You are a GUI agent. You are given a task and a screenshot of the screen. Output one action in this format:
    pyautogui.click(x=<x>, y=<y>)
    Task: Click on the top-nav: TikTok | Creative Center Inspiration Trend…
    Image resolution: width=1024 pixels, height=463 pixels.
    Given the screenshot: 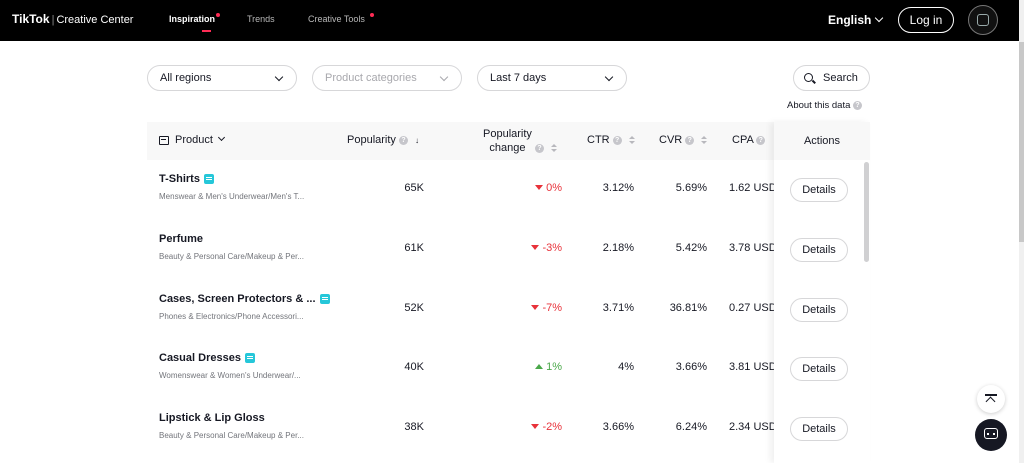 What is the action you would take?
    pyautogui.click(x=512, y=20)
    